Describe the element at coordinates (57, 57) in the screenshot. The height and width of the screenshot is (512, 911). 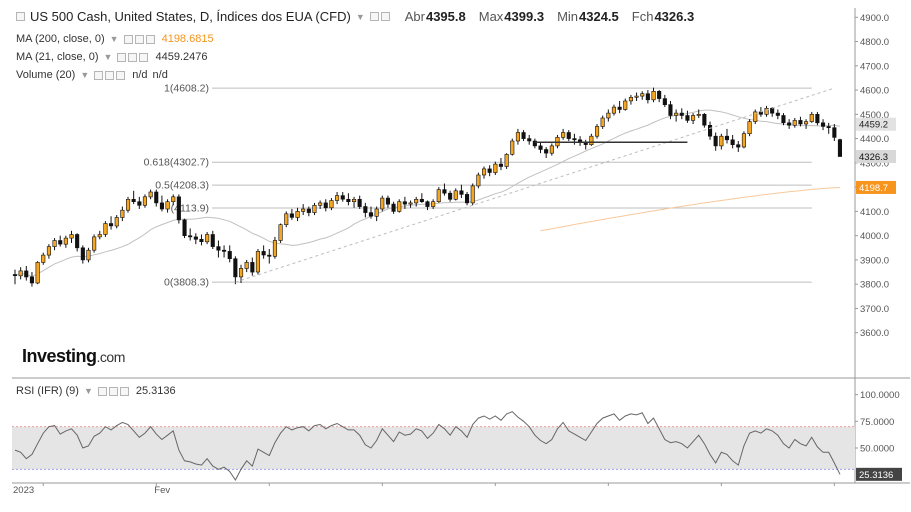
I see `ma21-label: MA (21, close, 0)` at that location.